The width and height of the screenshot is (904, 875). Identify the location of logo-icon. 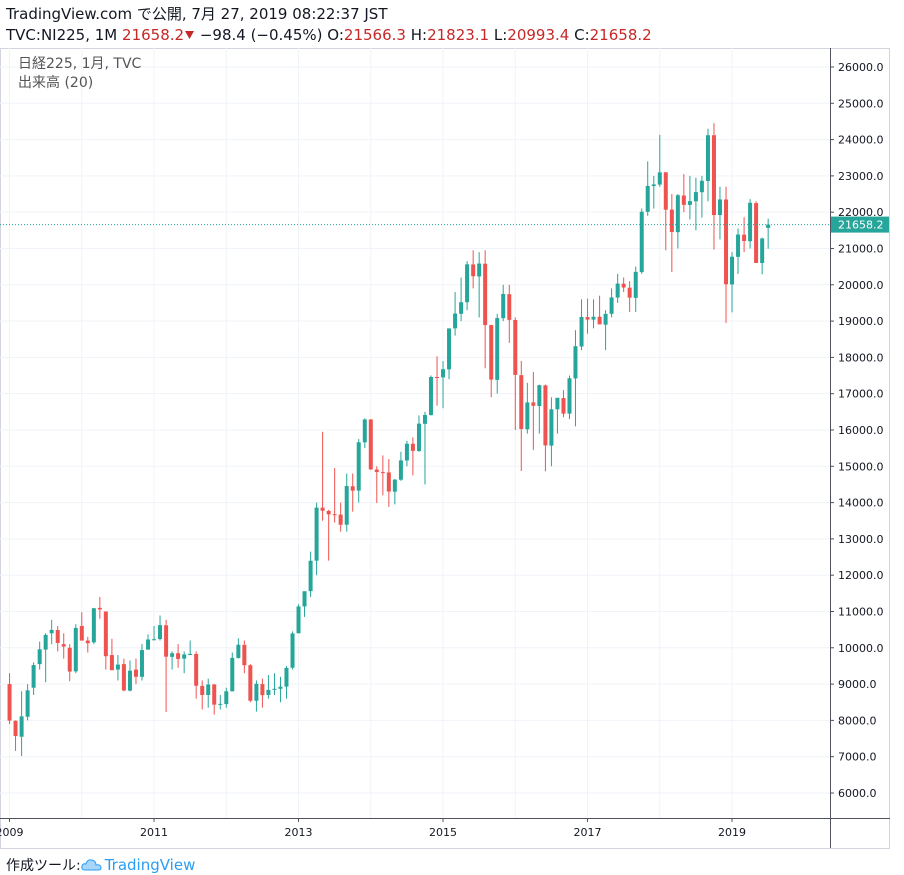
(91, 865).